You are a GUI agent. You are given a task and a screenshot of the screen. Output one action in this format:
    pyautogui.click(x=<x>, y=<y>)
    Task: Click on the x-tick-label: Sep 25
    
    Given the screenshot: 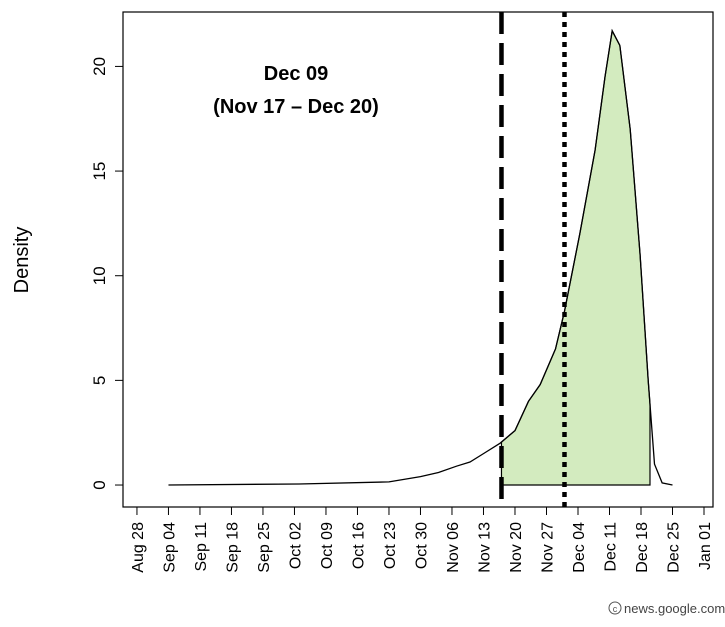 What is the action you would take?
    pyautogui.click(x=264, y=547)
    